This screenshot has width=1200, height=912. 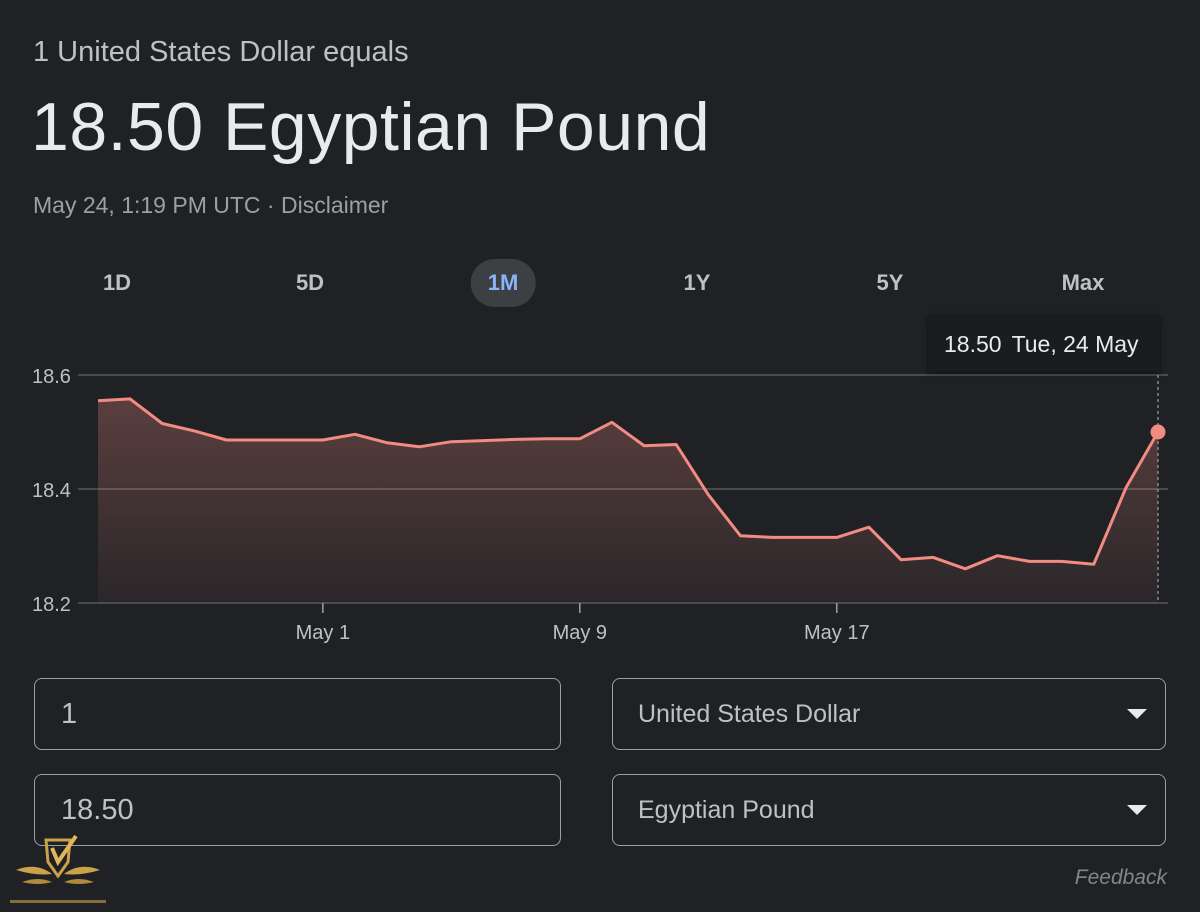 What do you see at coordinates (51, 605) in the screenshot?
I see `y-tick-label: 18.2` at bounding box center [51, 605].